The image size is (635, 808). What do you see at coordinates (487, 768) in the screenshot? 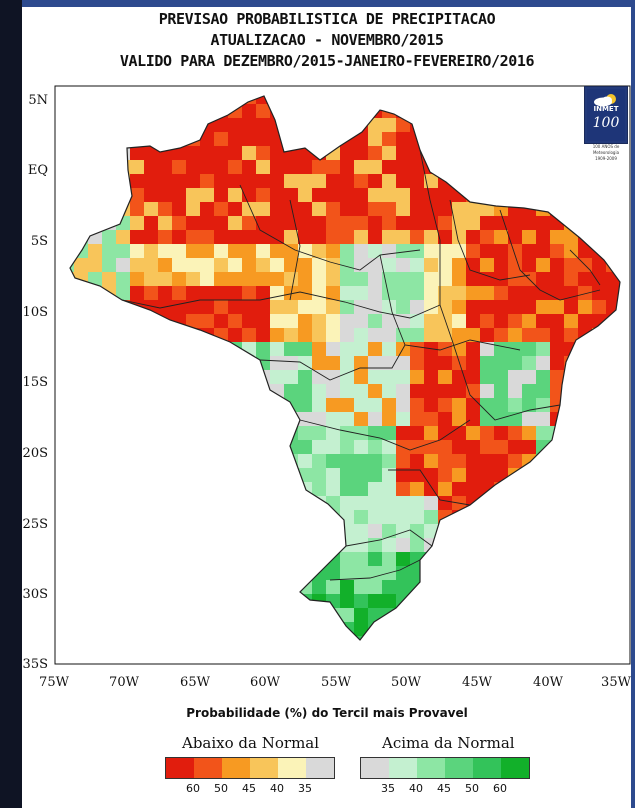
I see `legend-swatch` at bounding box center [487, 768].